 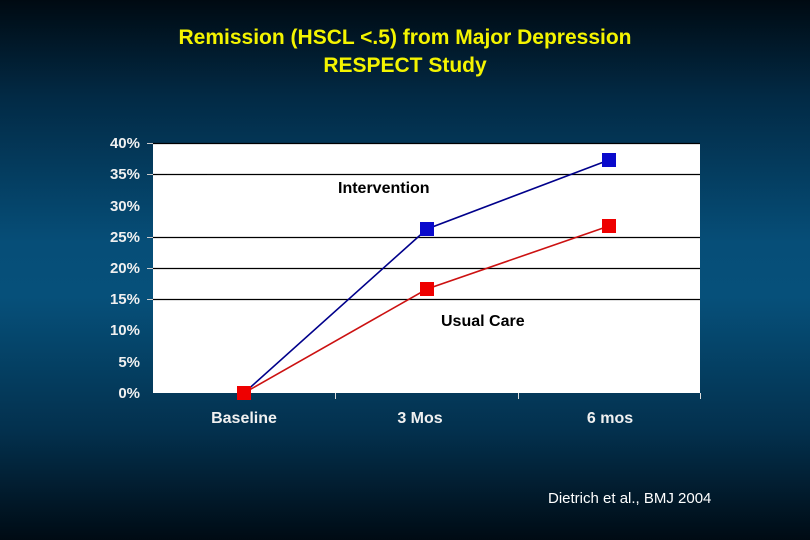 What do you see at coordinates (483, 321) in the screenshot?
I see `usual-care-label: Usual Care` at bounding box center [483, 321].